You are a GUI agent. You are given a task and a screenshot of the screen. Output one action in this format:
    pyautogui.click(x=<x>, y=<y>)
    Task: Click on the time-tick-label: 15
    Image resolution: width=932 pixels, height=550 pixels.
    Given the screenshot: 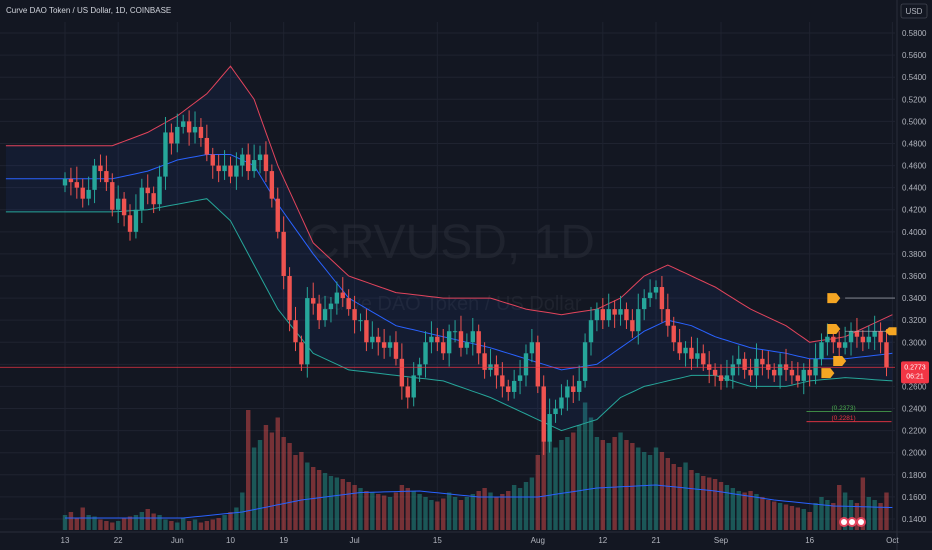 What is the action you would take?
    pyautogui.click(x=437, y=540)
    